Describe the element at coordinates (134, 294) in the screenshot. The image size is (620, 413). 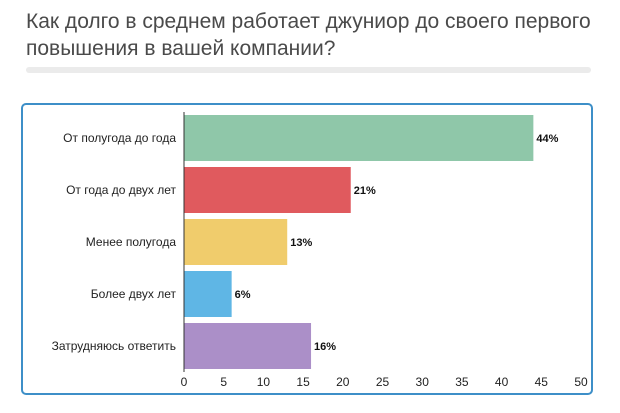
I see `category-label: Более двух лет` at that location.